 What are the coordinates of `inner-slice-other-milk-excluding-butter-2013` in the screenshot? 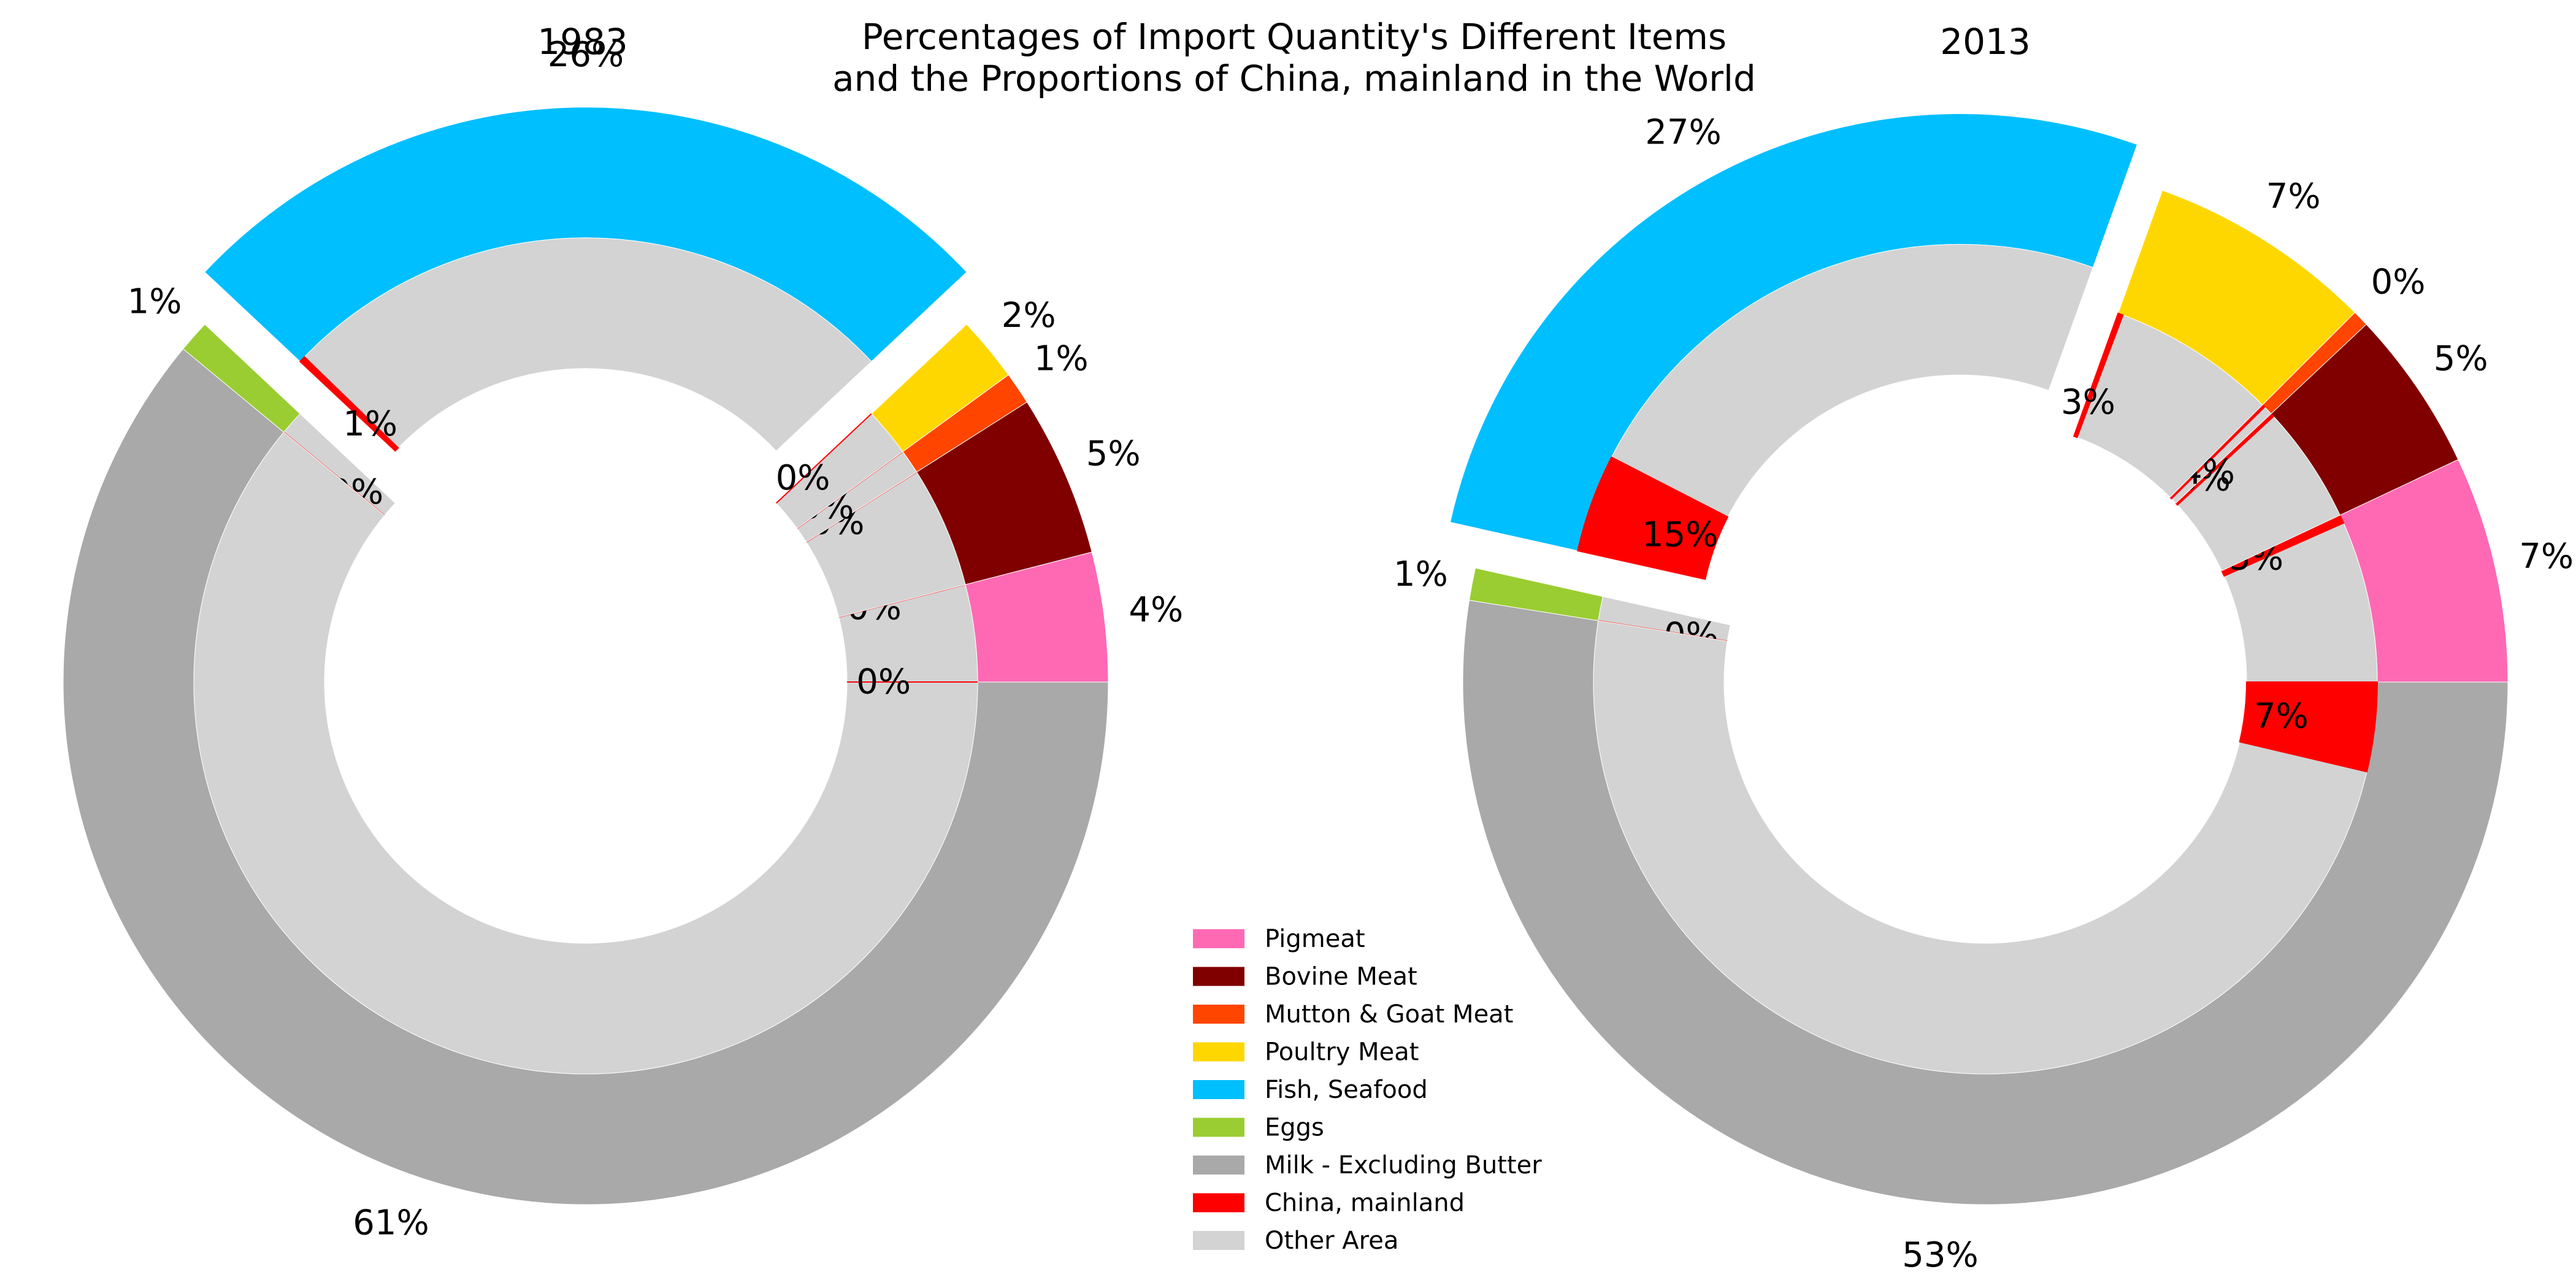 It's located at (1980, 847).